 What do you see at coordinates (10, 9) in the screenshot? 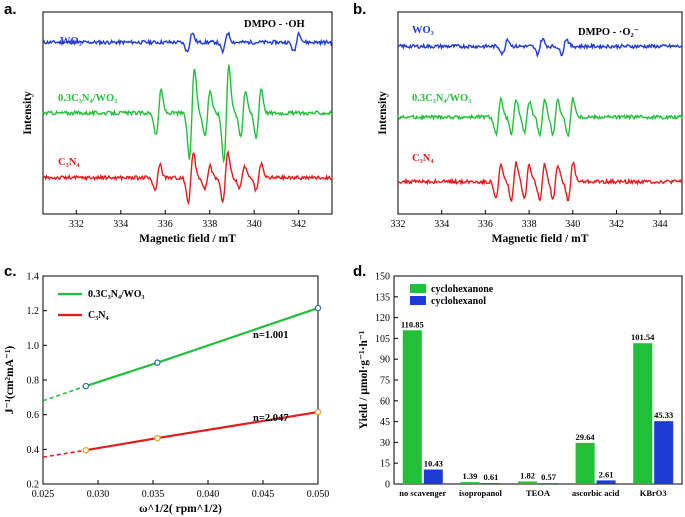
I see `panel-label: a.` at bounding box center [10, 9].